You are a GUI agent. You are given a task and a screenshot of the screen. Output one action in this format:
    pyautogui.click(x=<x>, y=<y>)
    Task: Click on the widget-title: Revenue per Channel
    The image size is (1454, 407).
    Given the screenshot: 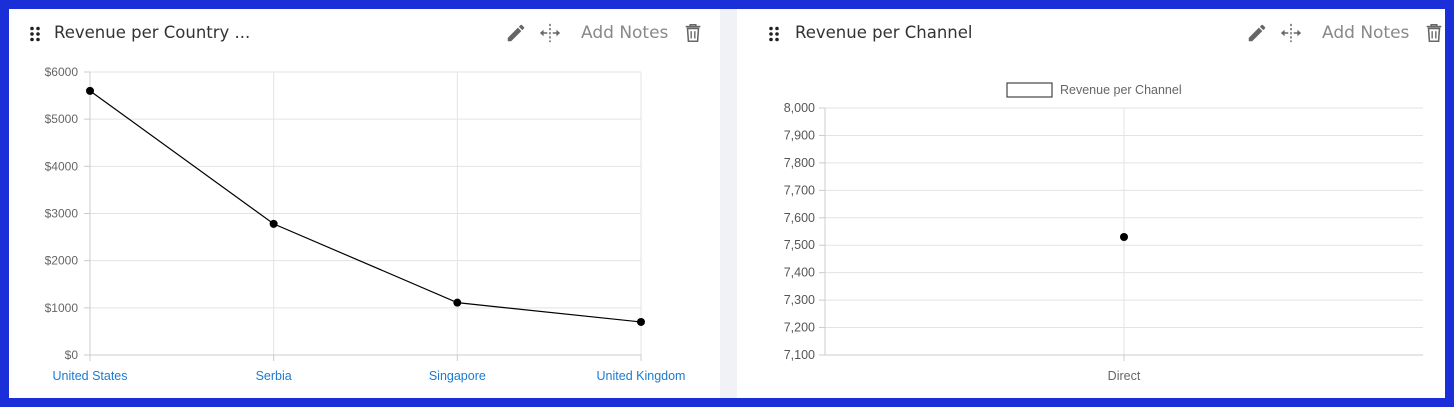 What is the action you would take?
    pyautogui.click(x=884, y=32)
    